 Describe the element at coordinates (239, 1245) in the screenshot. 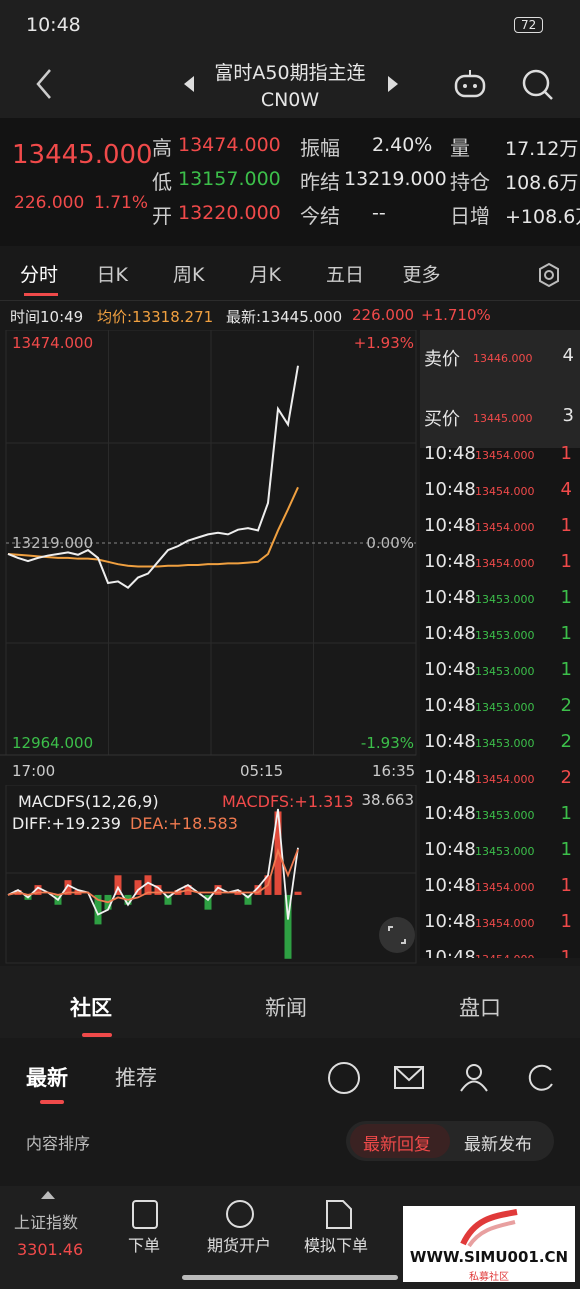

I see `nav-item: 期货开户` at that location.